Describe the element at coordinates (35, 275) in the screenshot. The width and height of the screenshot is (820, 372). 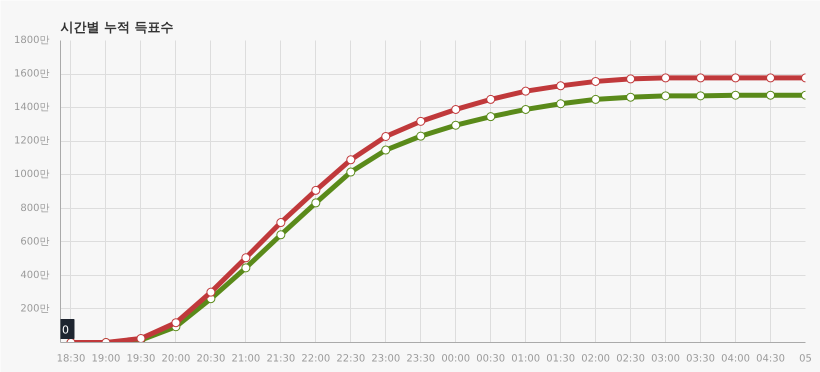
I see `y-tick-label: 400만` at that location.